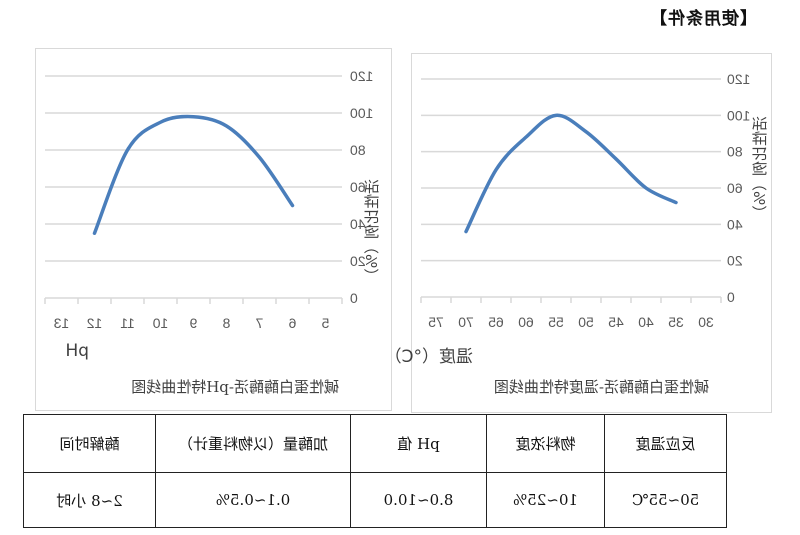 This screenshot has height=535, width=800. Describe the element at coordinates (77, 351) in the screenshot. I see `ph-chart-x-axis-title: pH` at that location.